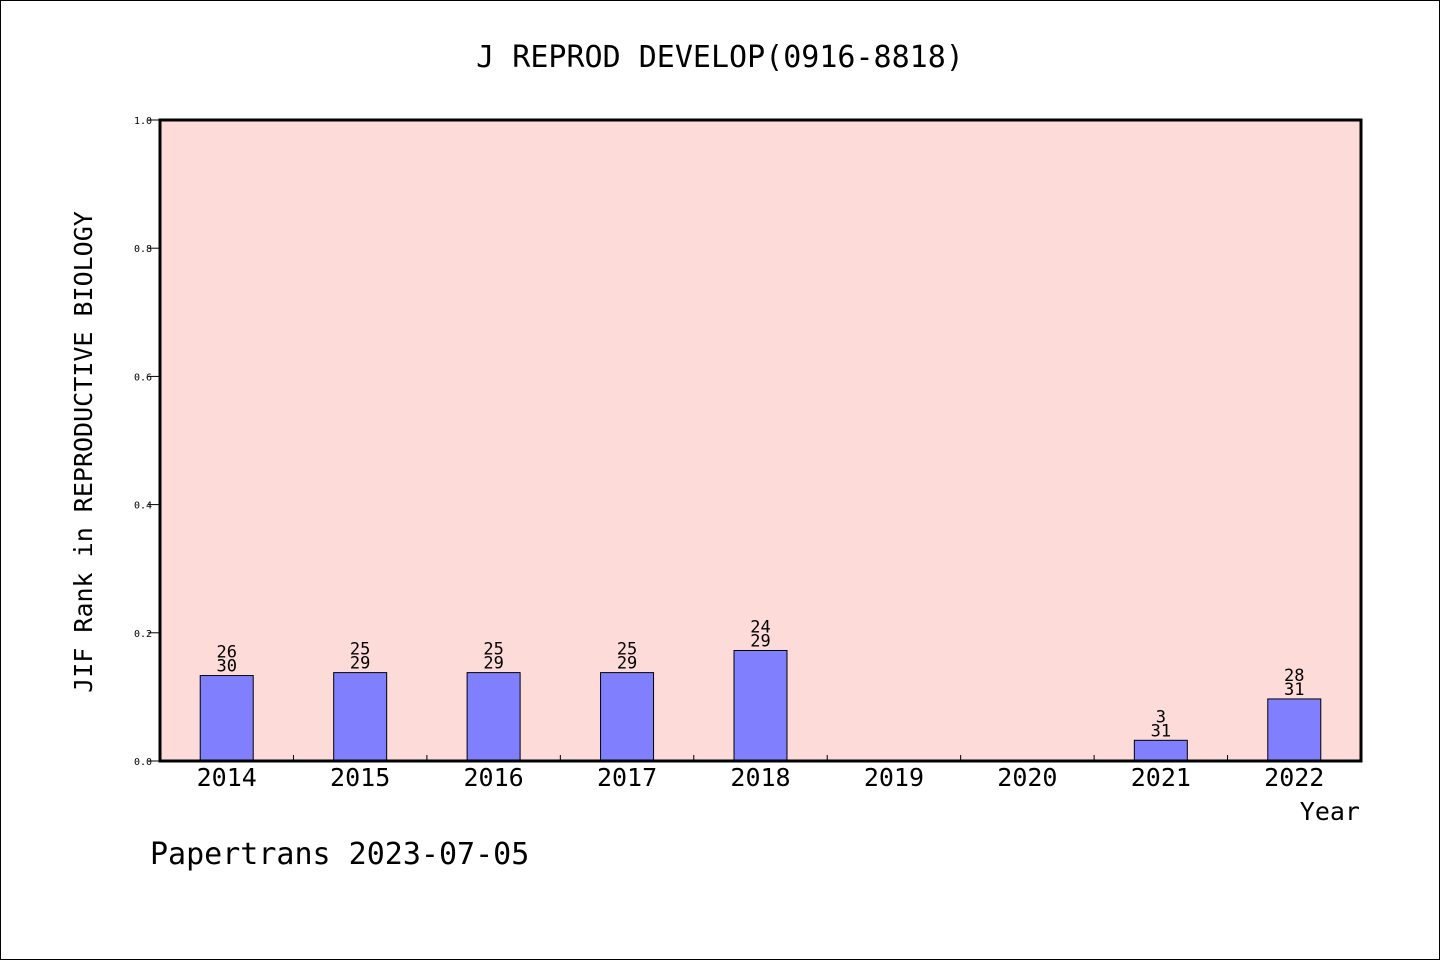 The image size is (1440, 960). What do you see at coordinates (143, 762) in the screenshot?
I see `y-tick-label: 0.0` at bounding box center [143, 762].